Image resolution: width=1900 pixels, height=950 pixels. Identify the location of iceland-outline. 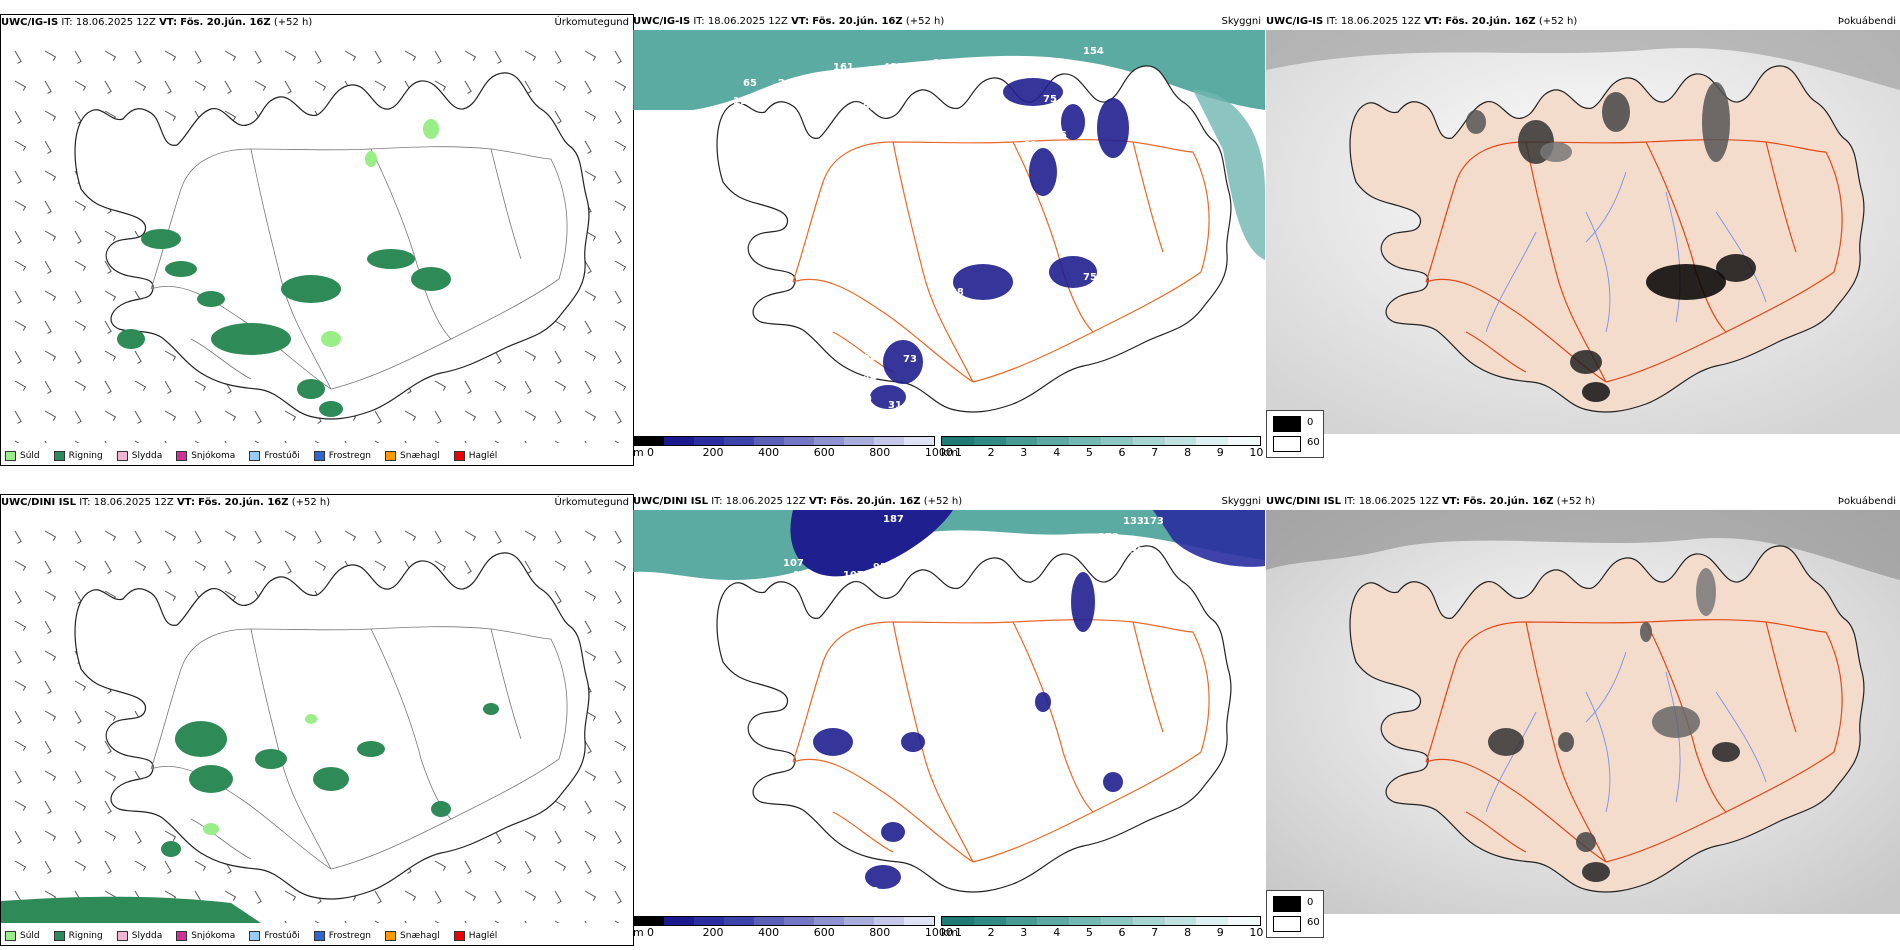
(332, 726).